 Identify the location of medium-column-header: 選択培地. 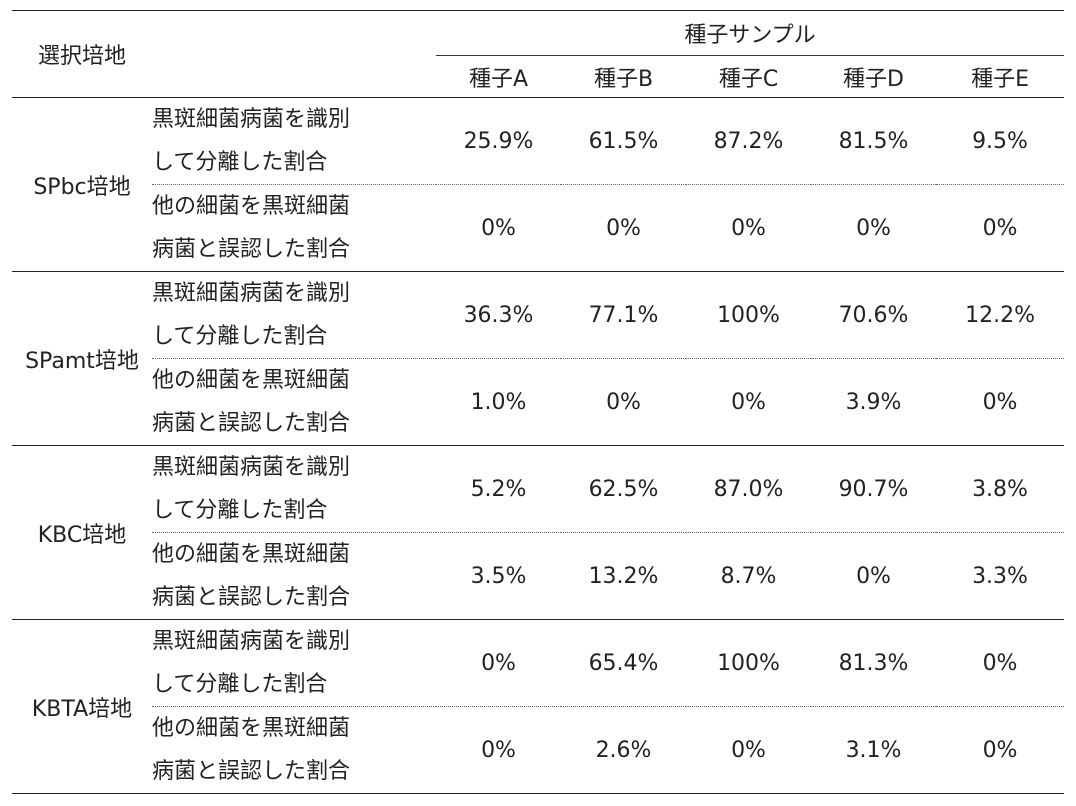
(224, 54).